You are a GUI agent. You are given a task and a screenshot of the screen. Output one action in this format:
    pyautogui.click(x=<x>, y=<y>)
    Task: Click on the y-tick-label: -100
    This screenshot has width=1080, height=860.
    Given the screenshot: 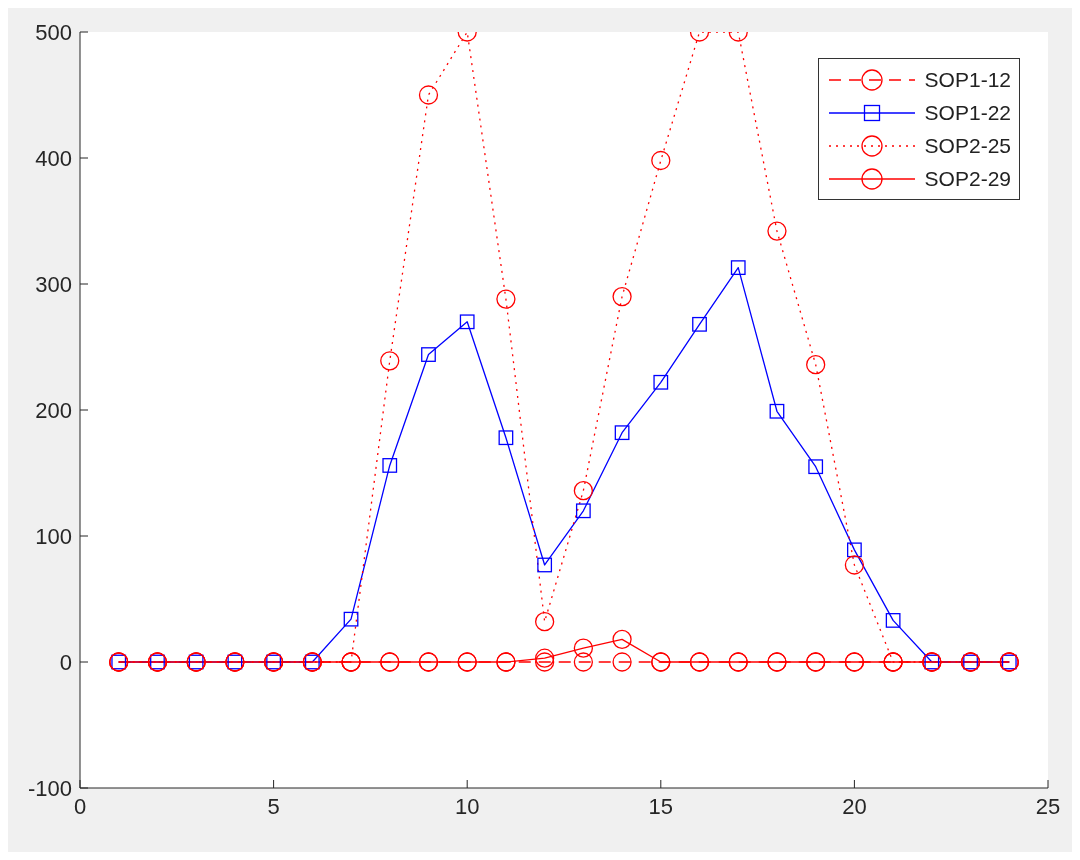 What is the action you would take?
    pyautogui.click(x=49, y=788)
    